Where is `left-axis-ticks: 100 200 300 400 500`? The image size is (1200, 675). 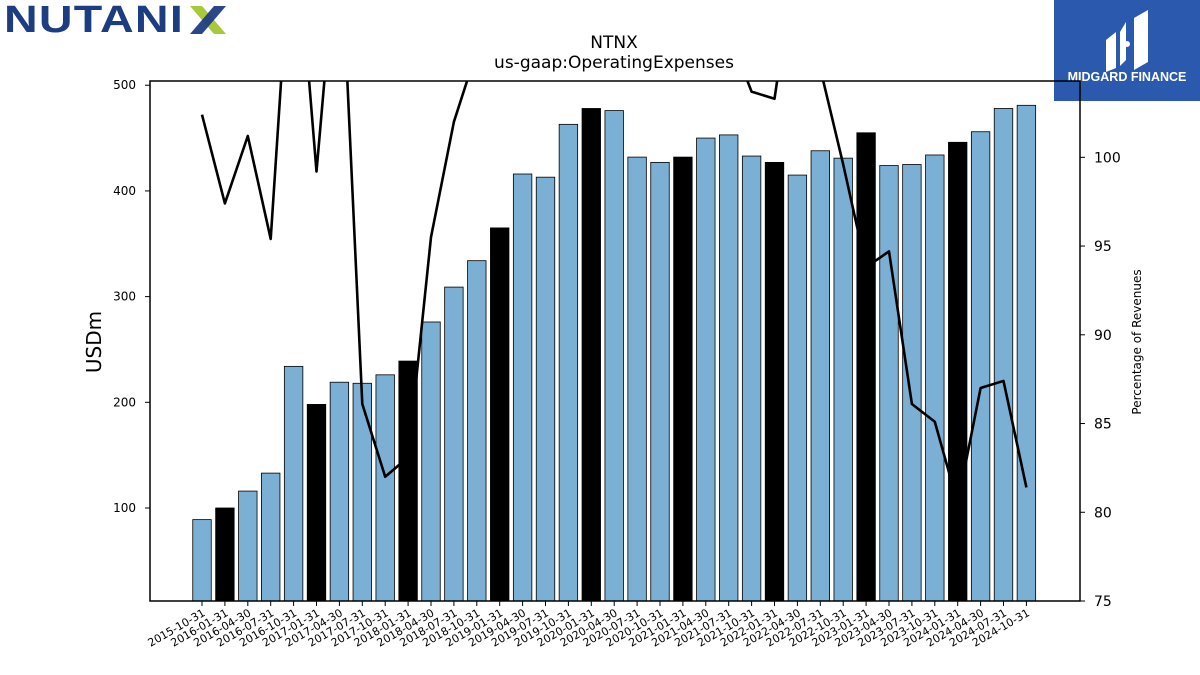 left-axis-ticks: 100 200 300 400 500 is located at coordinates (131, 296).